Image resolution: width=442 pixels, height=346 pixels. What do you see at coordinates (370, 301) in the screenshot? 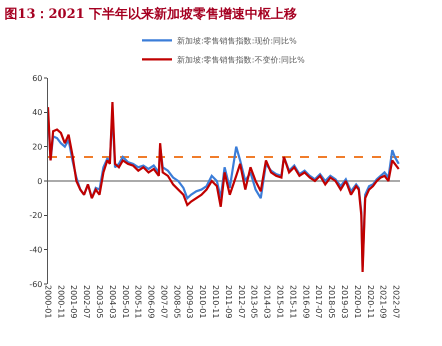
I see `x-tick-label: 2020-11` at bounding box center [370, 301].